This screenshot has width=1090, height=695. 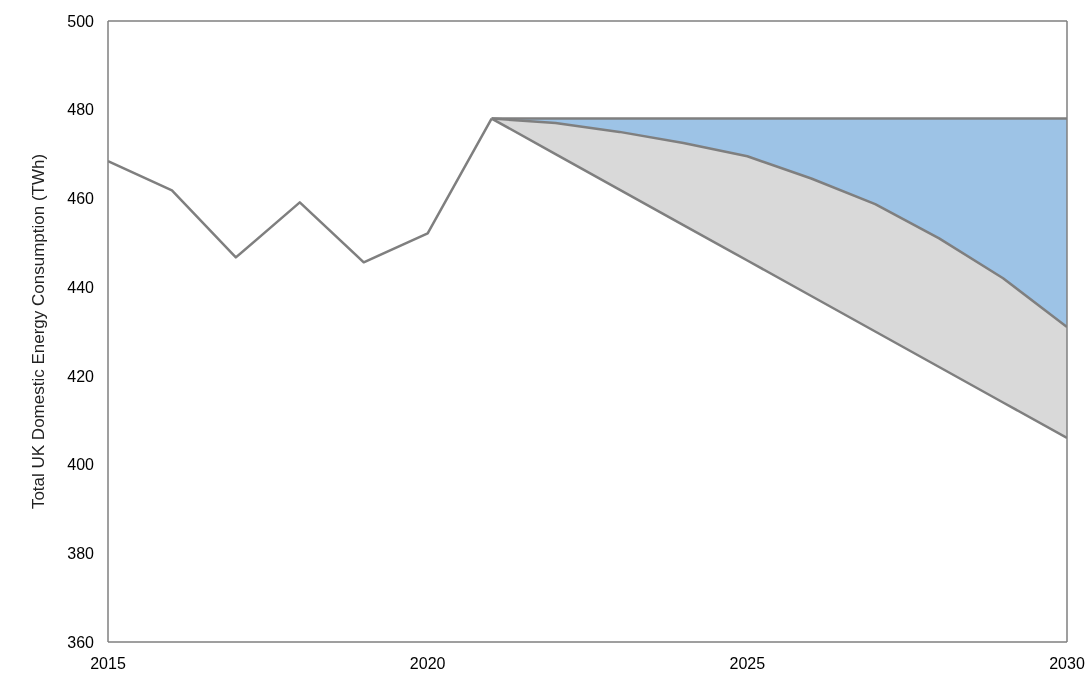 I want to click on x-tick-label: 2030, so click(x=1067, y=664).